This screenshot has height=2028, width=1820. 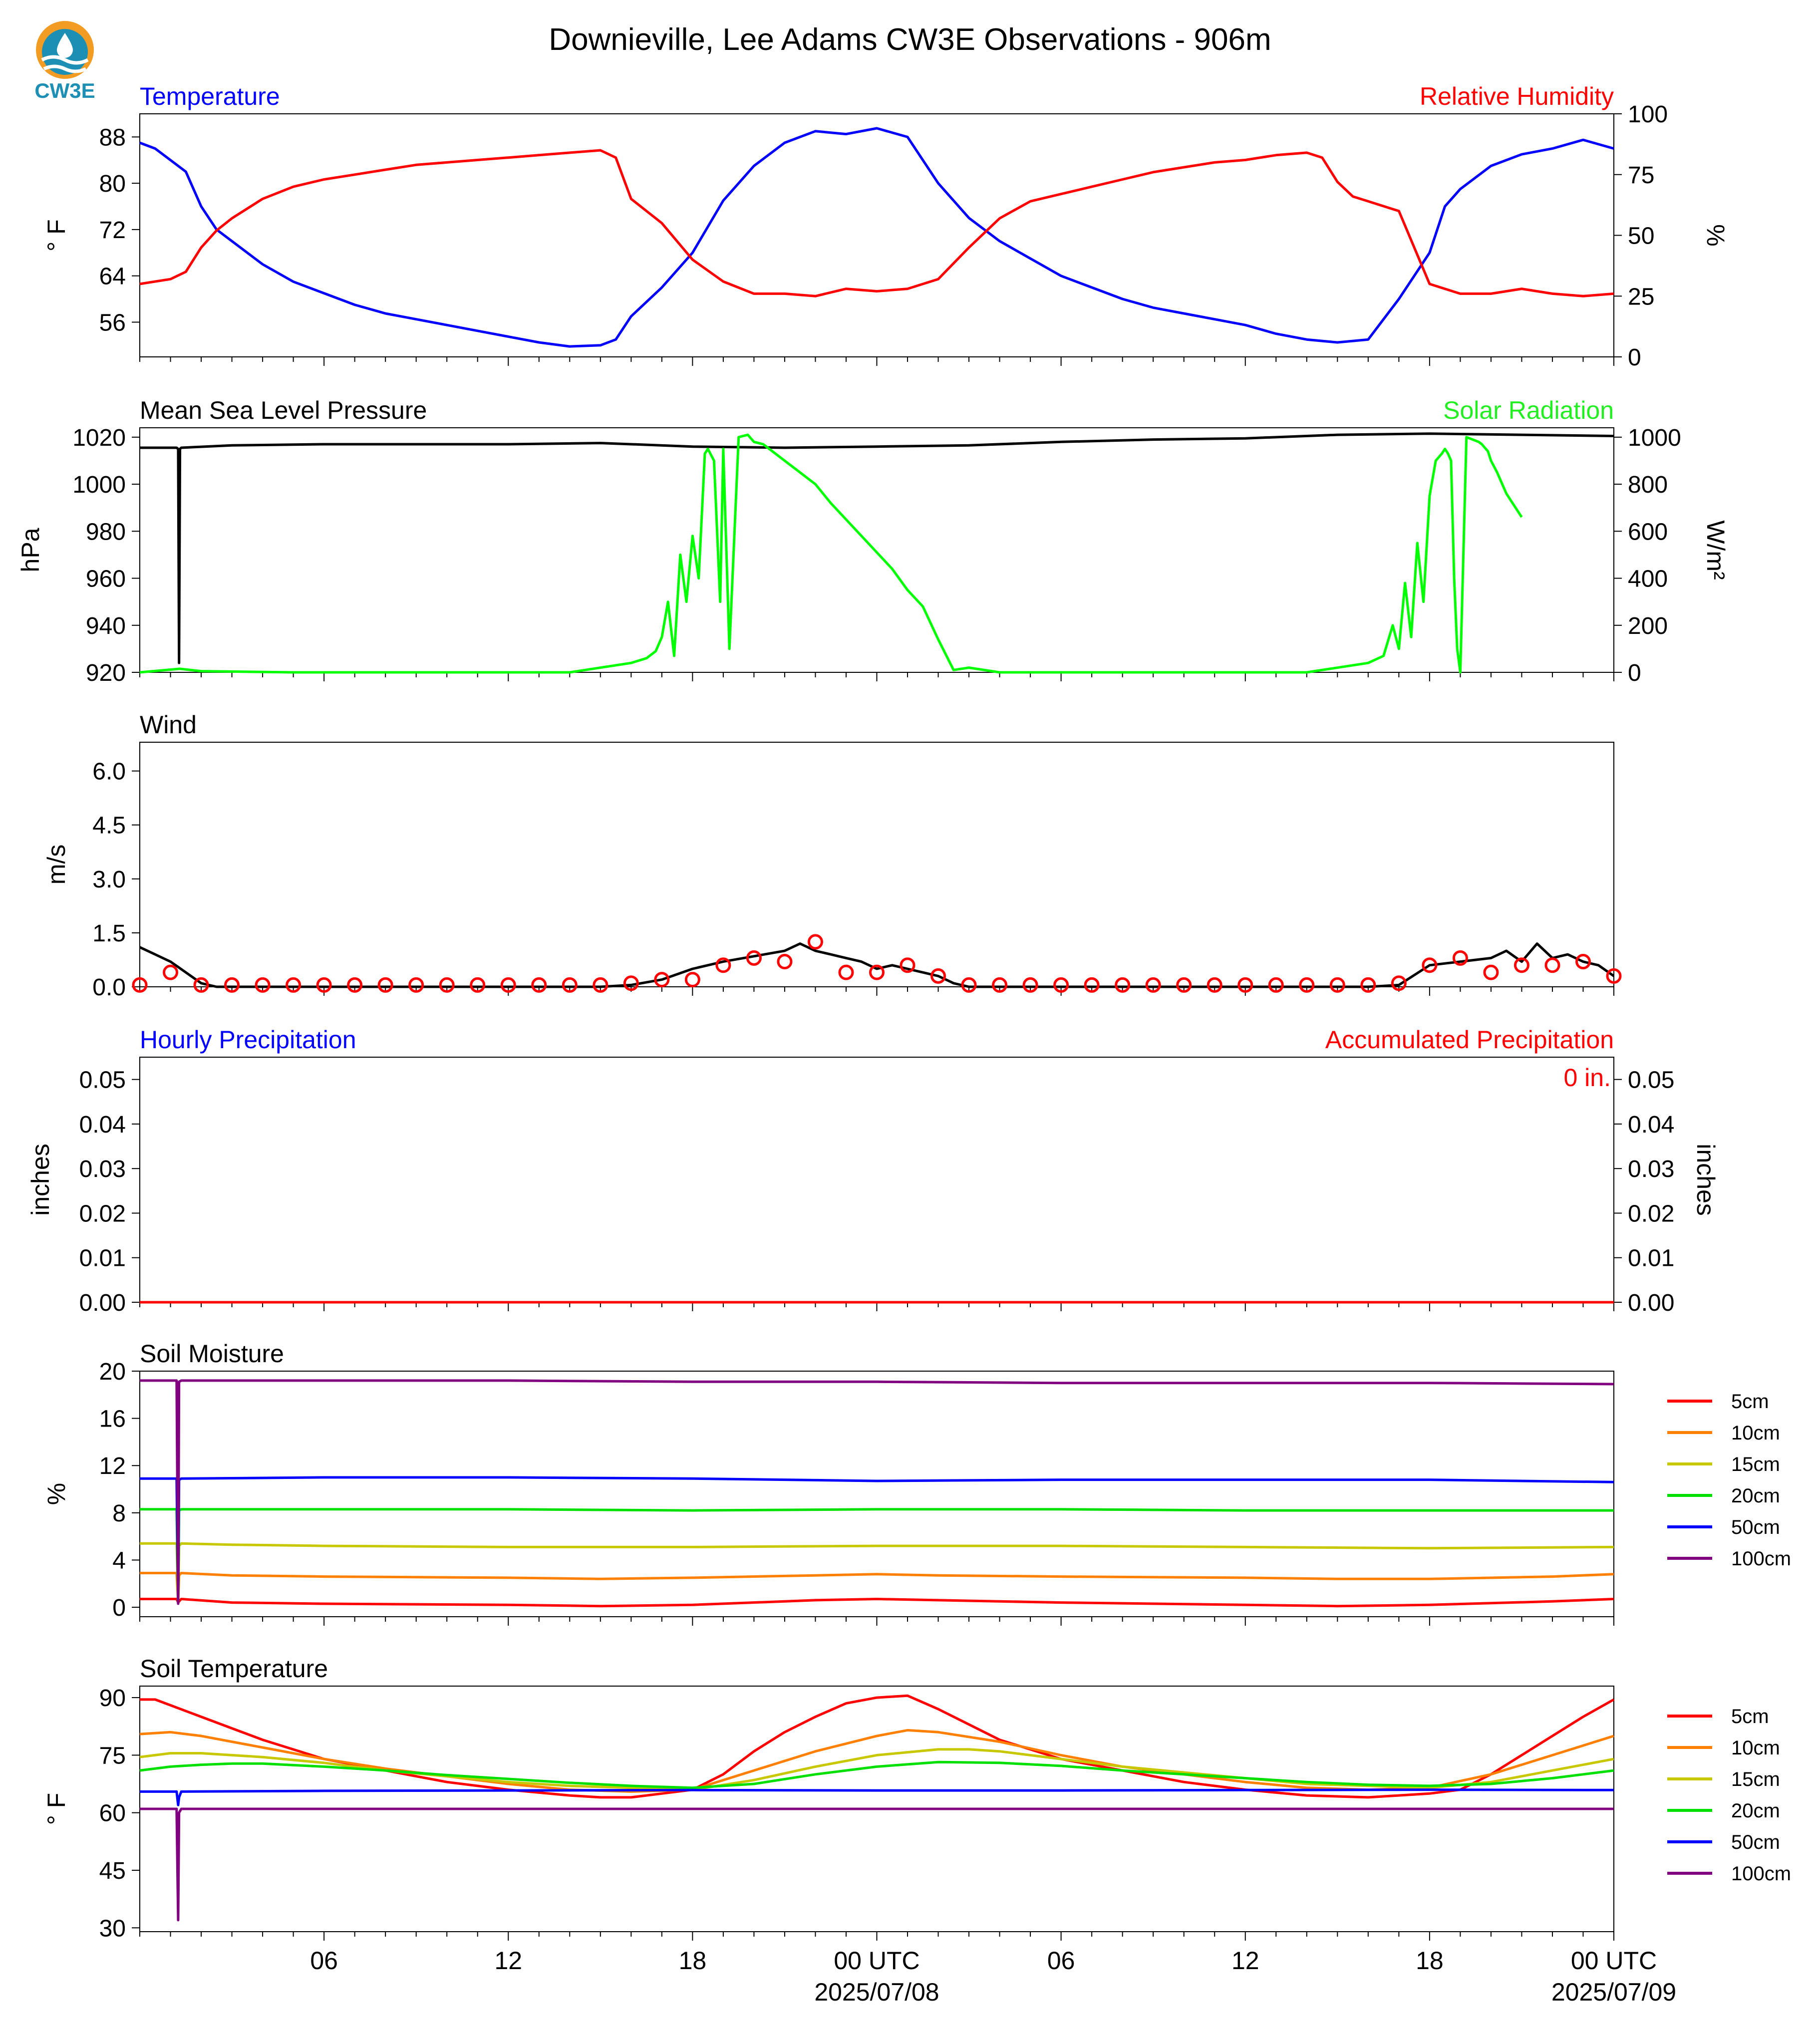 What do you see at coordinates (112, 322) in the screenshot?
I see `y-tick-label-left: 56` at bounding box center [112, 322].